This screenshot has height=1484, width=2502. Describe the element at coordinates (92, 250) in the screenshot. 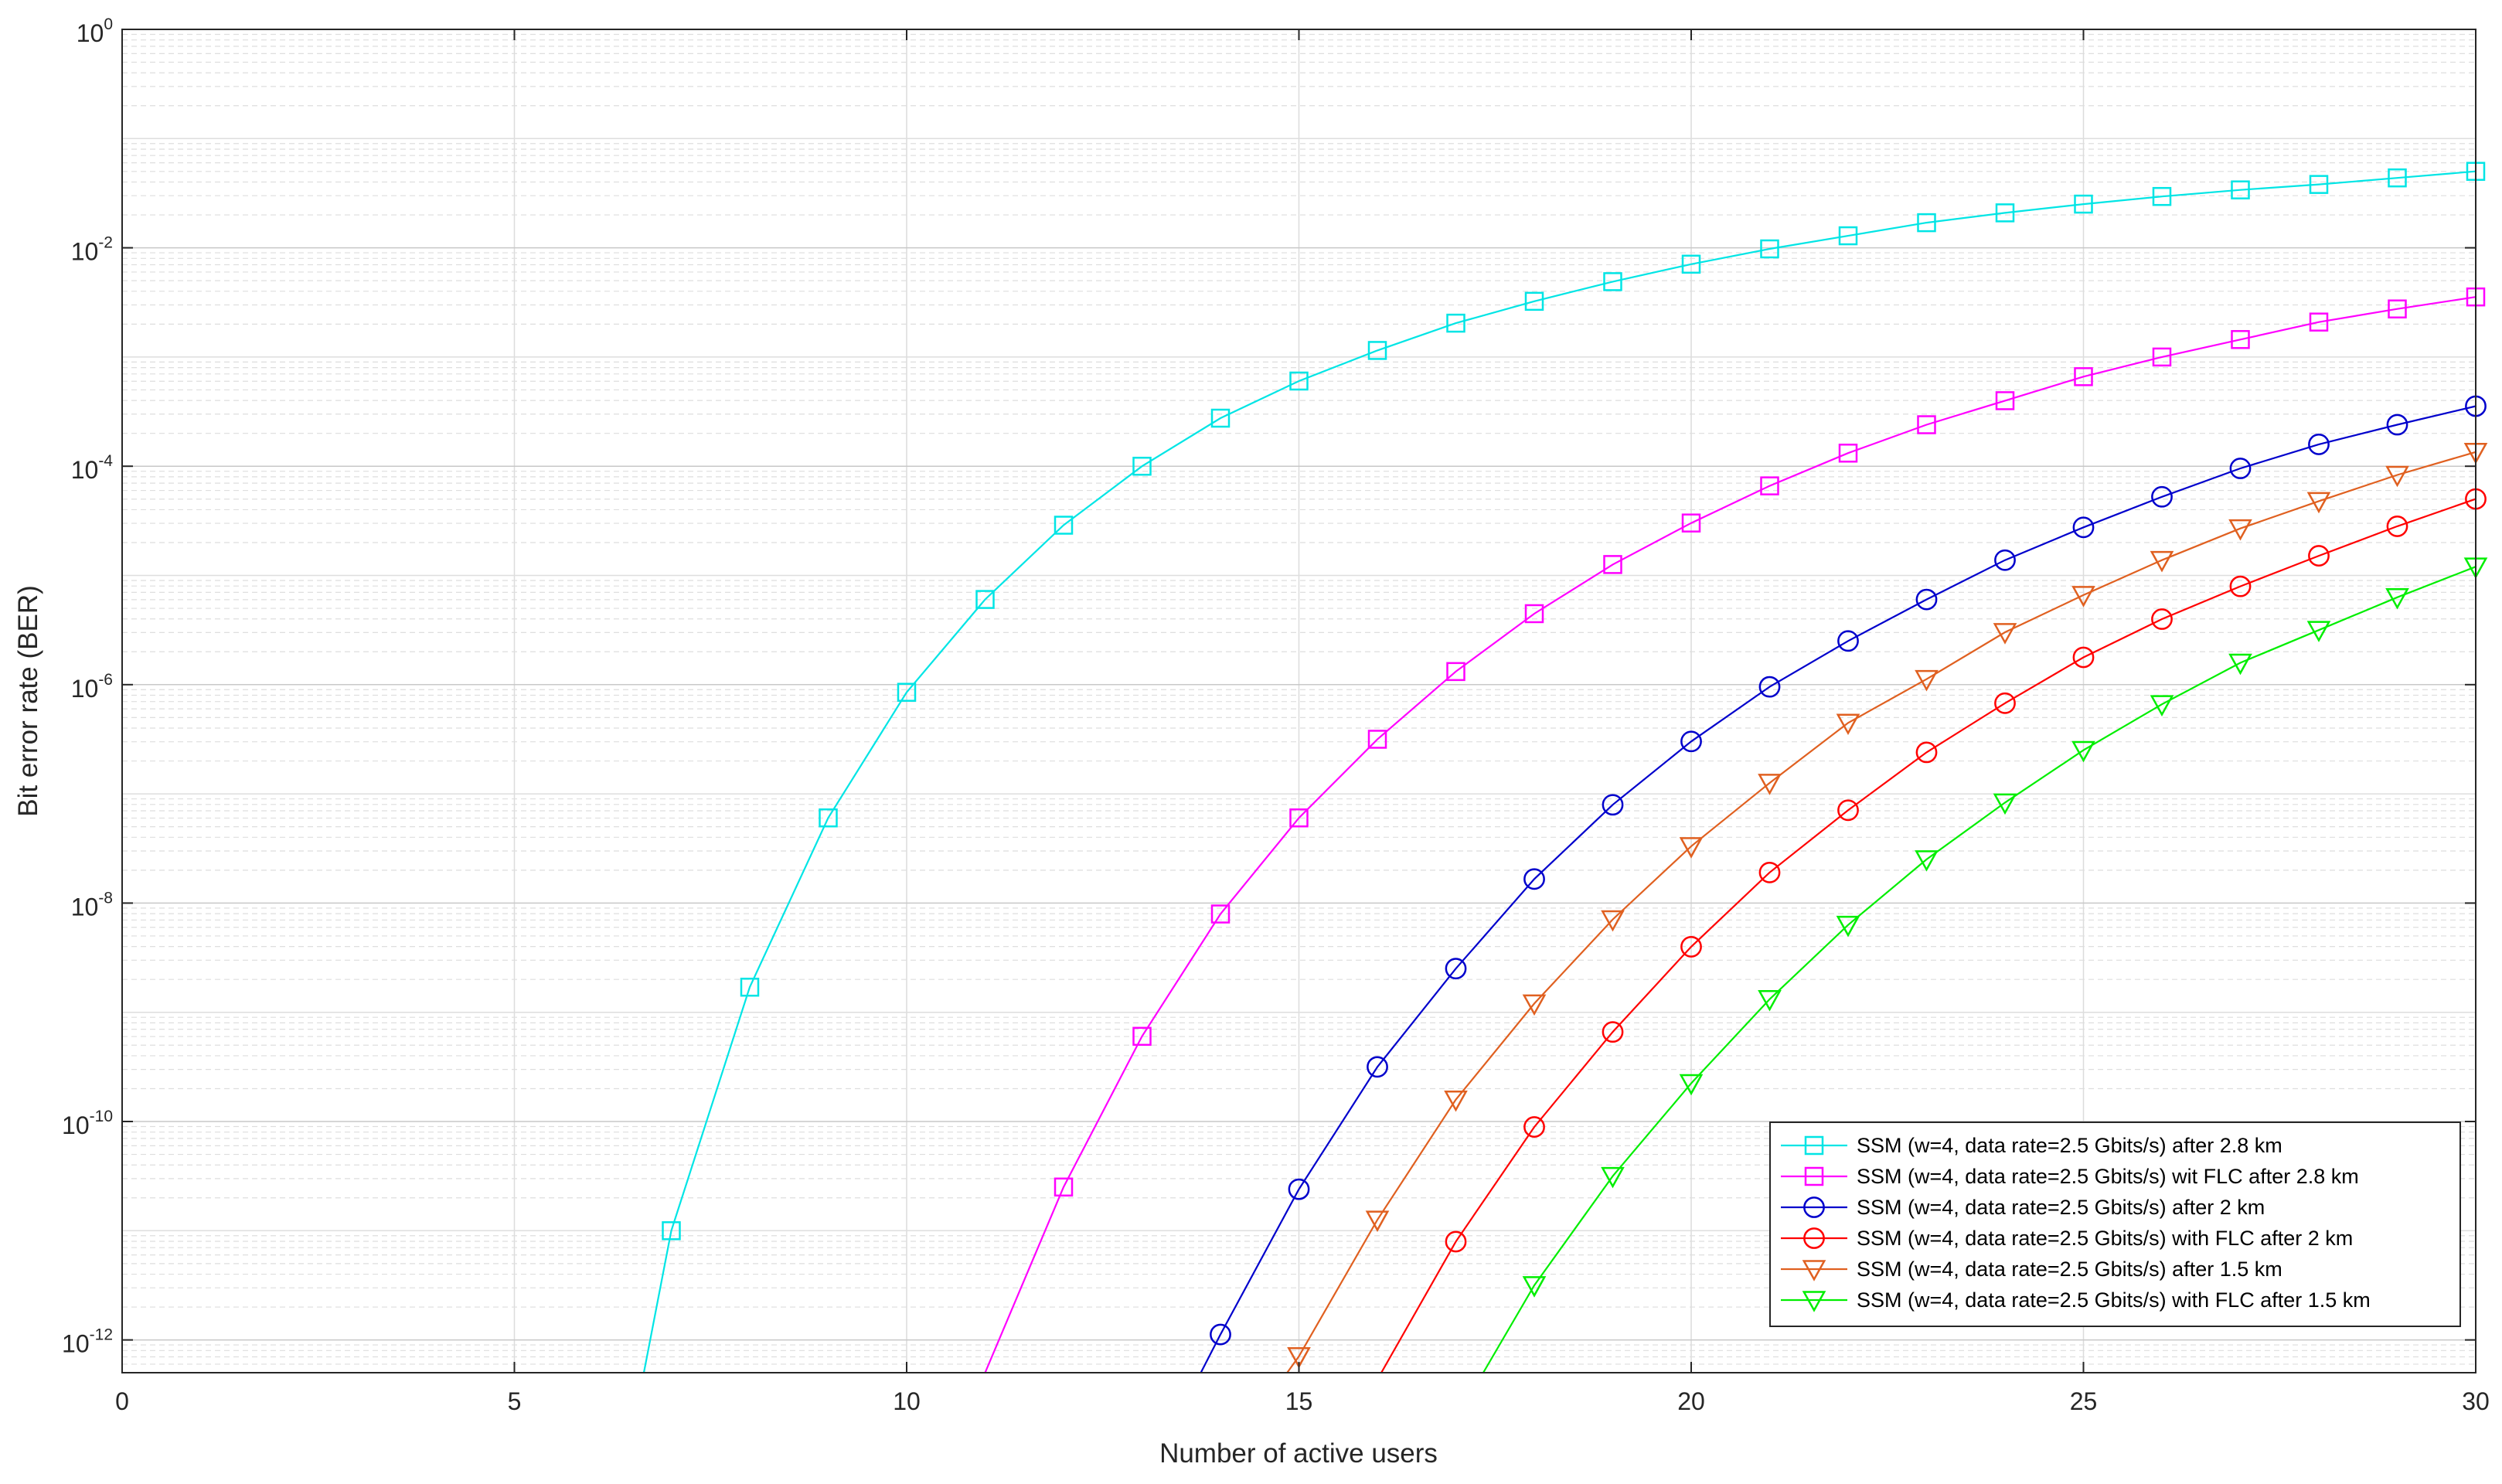

I see `y-tick-label: 10⁻²` at that location.